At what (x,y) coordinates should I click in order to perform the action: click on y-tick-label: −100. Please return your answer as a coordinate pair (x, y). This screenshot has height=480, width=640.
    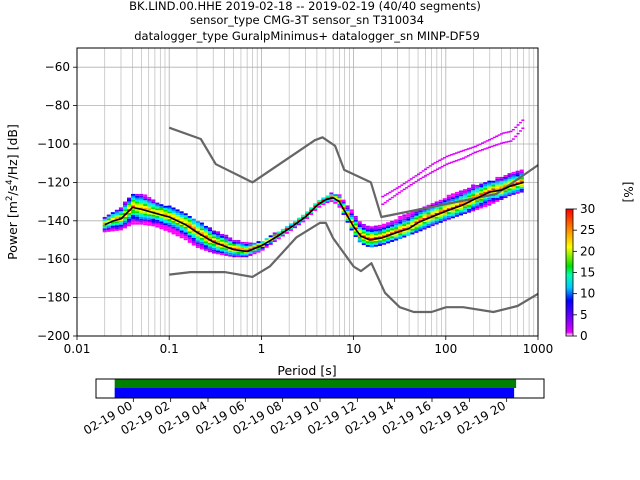
    Looking at the image, I should click on (53, 144).